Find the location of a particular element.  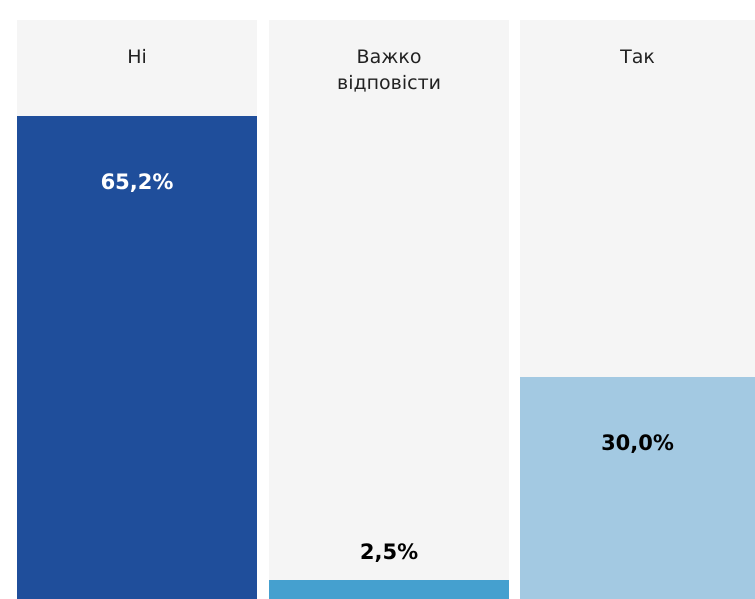

value-label: 65,2% is located at coordinates (137, 182).